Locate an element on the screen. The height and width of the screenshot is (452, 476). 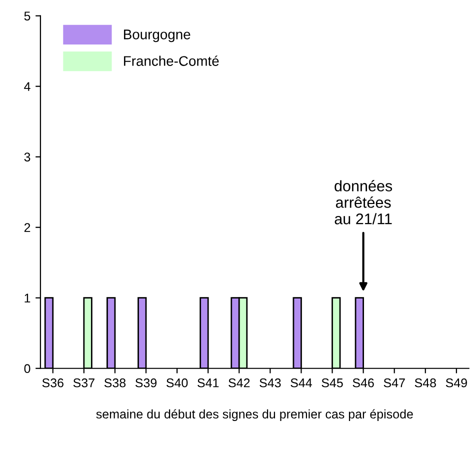
x-tick-label: S46 is located at coordinates (363, 383).